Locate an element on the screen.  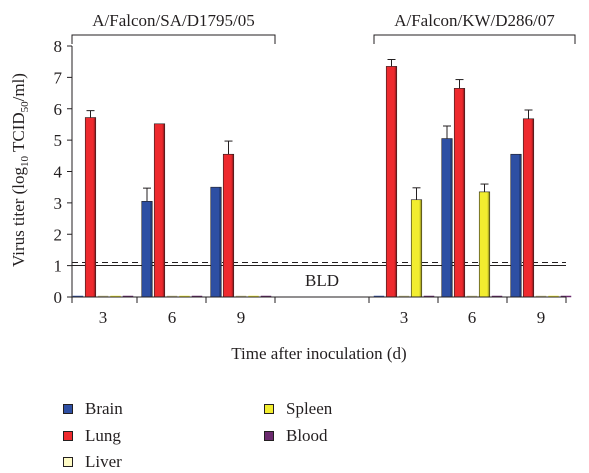
x-axis-label: Time after inoculation (d) is located at coordinates (318, 353).